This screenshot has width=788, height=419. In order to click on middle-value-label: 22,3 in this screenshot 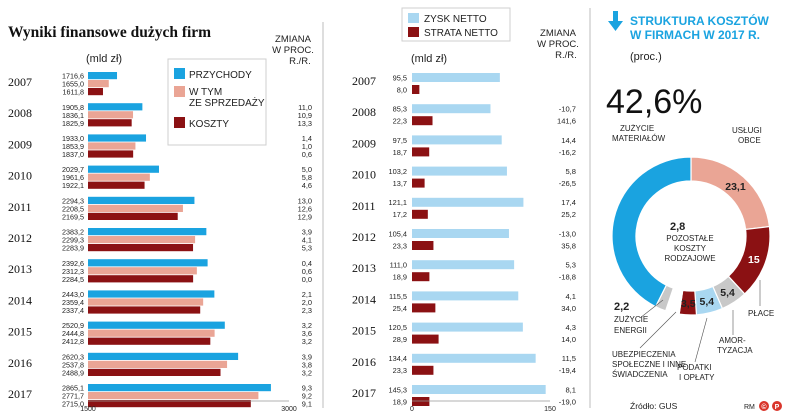, I will do `click(400, 121)`.